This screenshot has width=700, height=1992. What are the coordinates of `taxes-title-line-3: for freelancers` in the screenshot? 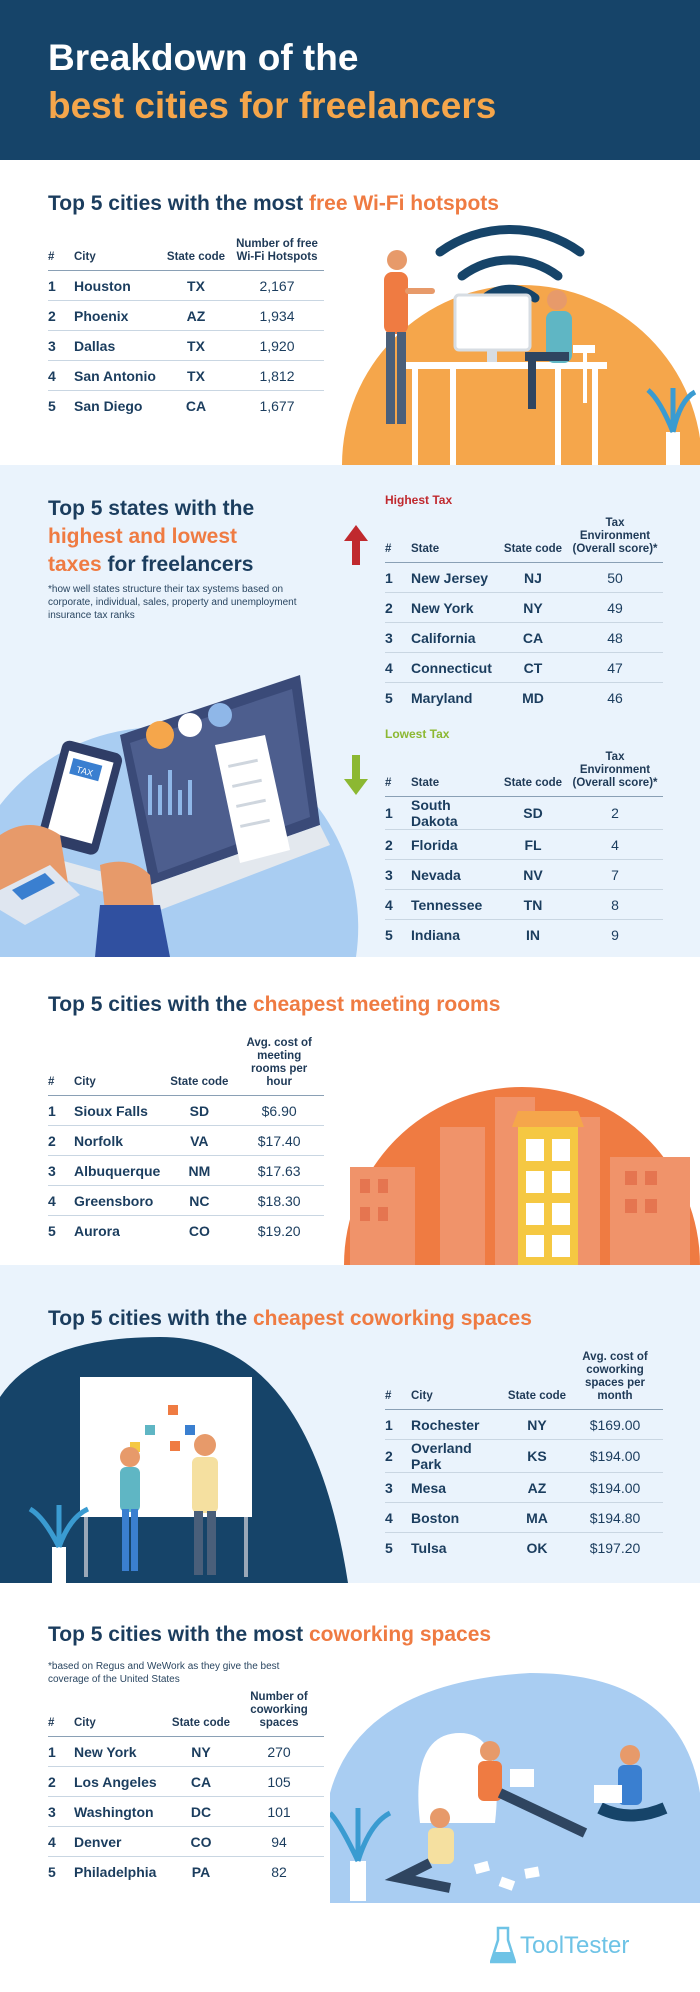 It's located at (177, 564).